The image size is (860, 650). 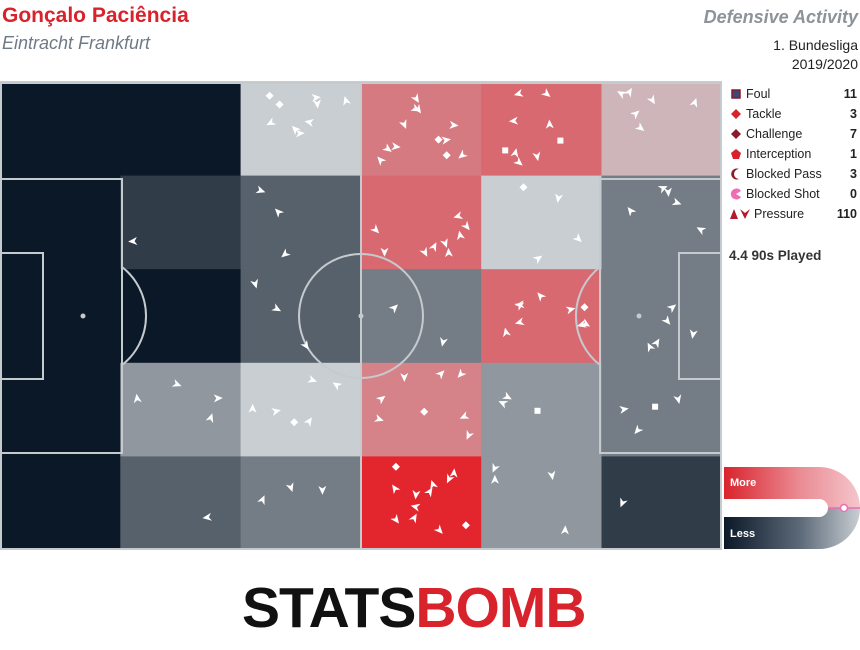 I want to click on legend-count: 110, so click(x=846, y=214).